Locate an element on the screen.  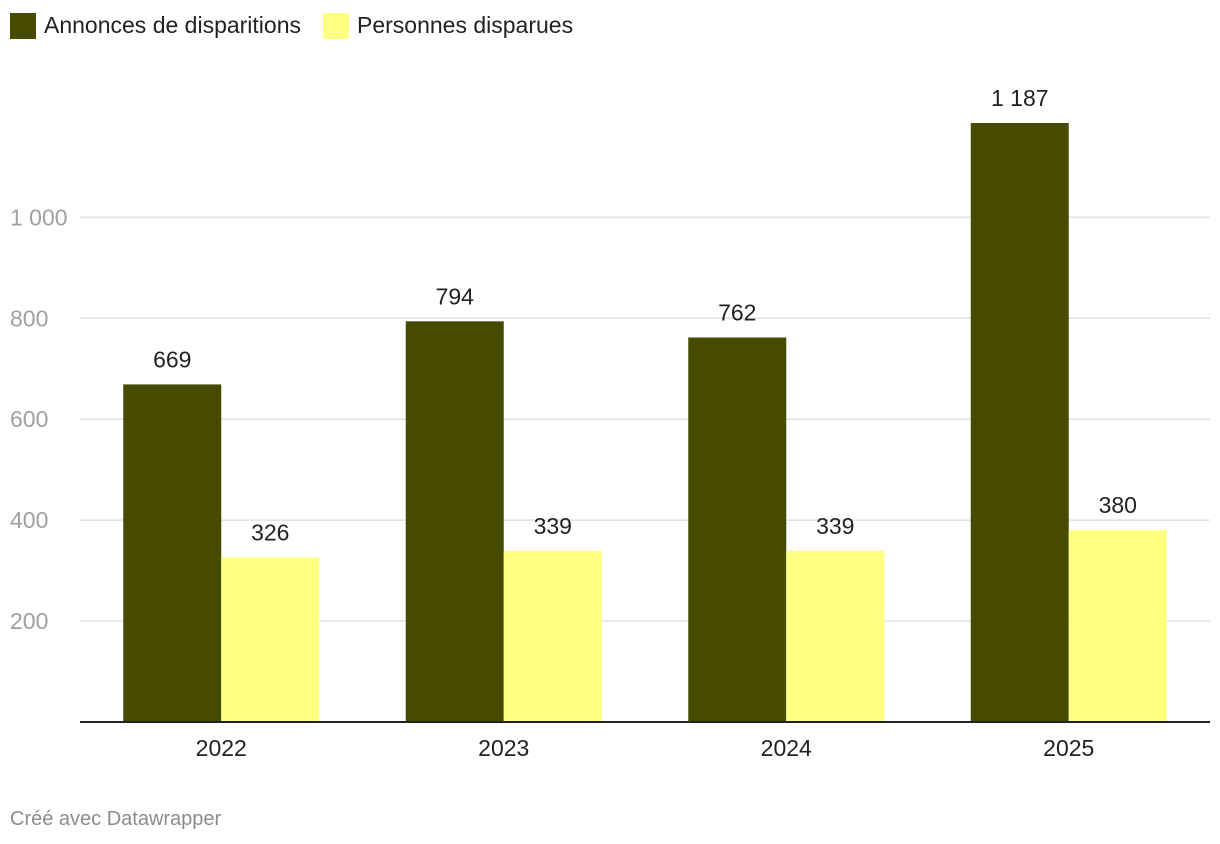
footer-credit: Créé avec Datawrapper is located at coordinates (116, 819).